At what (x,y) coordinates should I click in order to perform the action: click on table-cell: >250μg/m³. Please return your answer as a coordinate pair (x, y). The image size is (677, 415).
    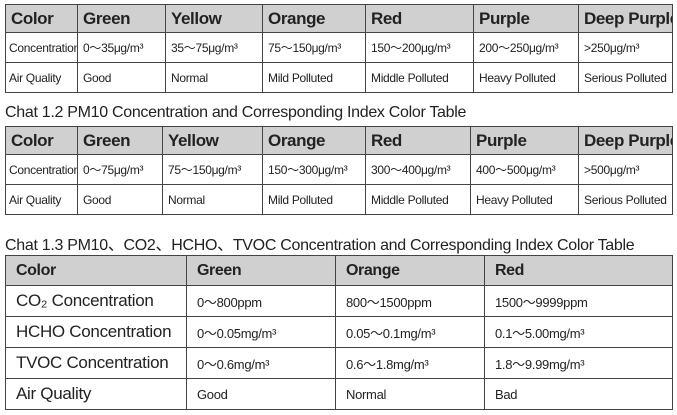
    Looking at the image, I should click on (625, 47).